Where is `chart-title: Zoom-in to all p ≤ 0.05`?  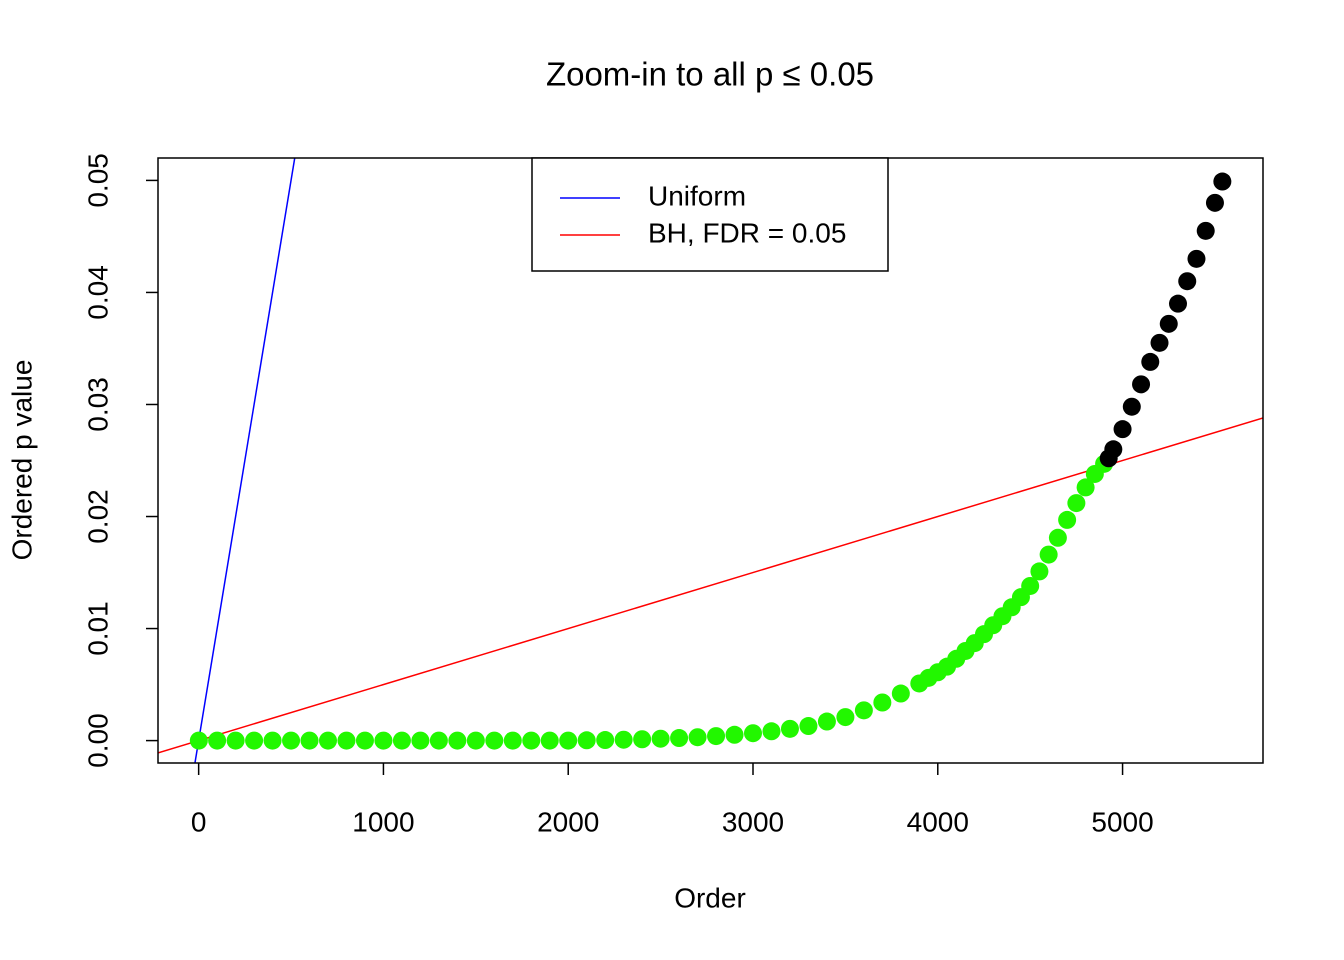 chart-title: Zoom-in to all p ≤ 0.05 is located at coordinates (710, 74).